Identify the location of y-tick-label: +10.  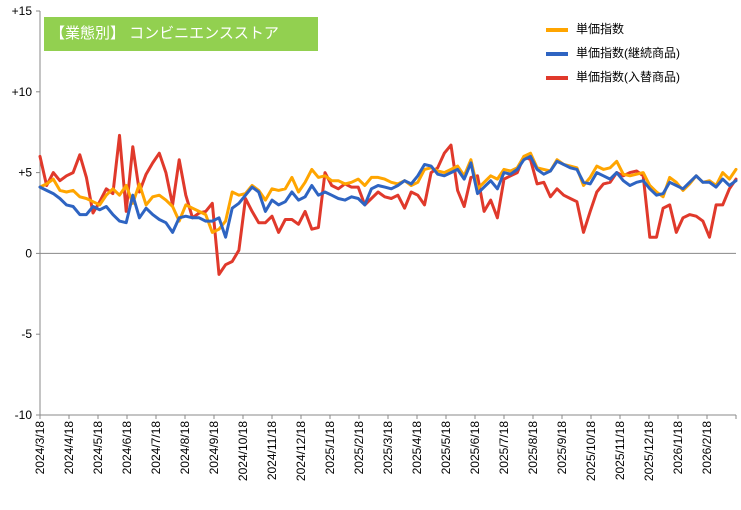
(22, 92).